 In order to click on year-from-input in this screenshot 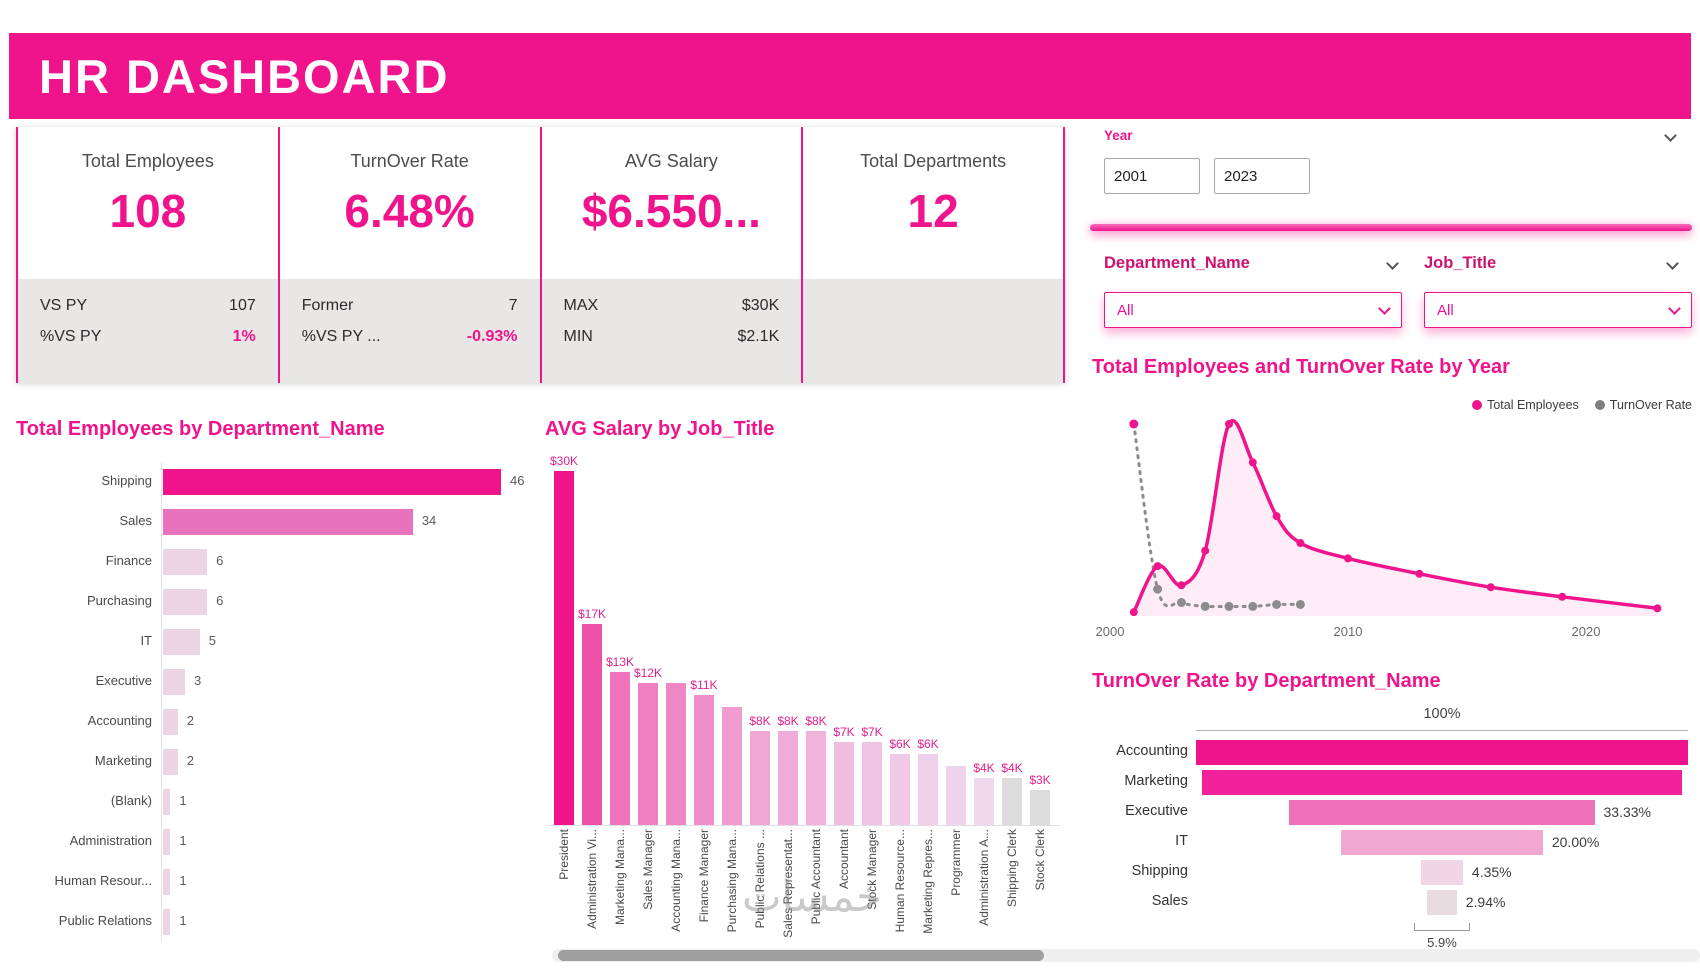, I will do `click(1152, 176)`.